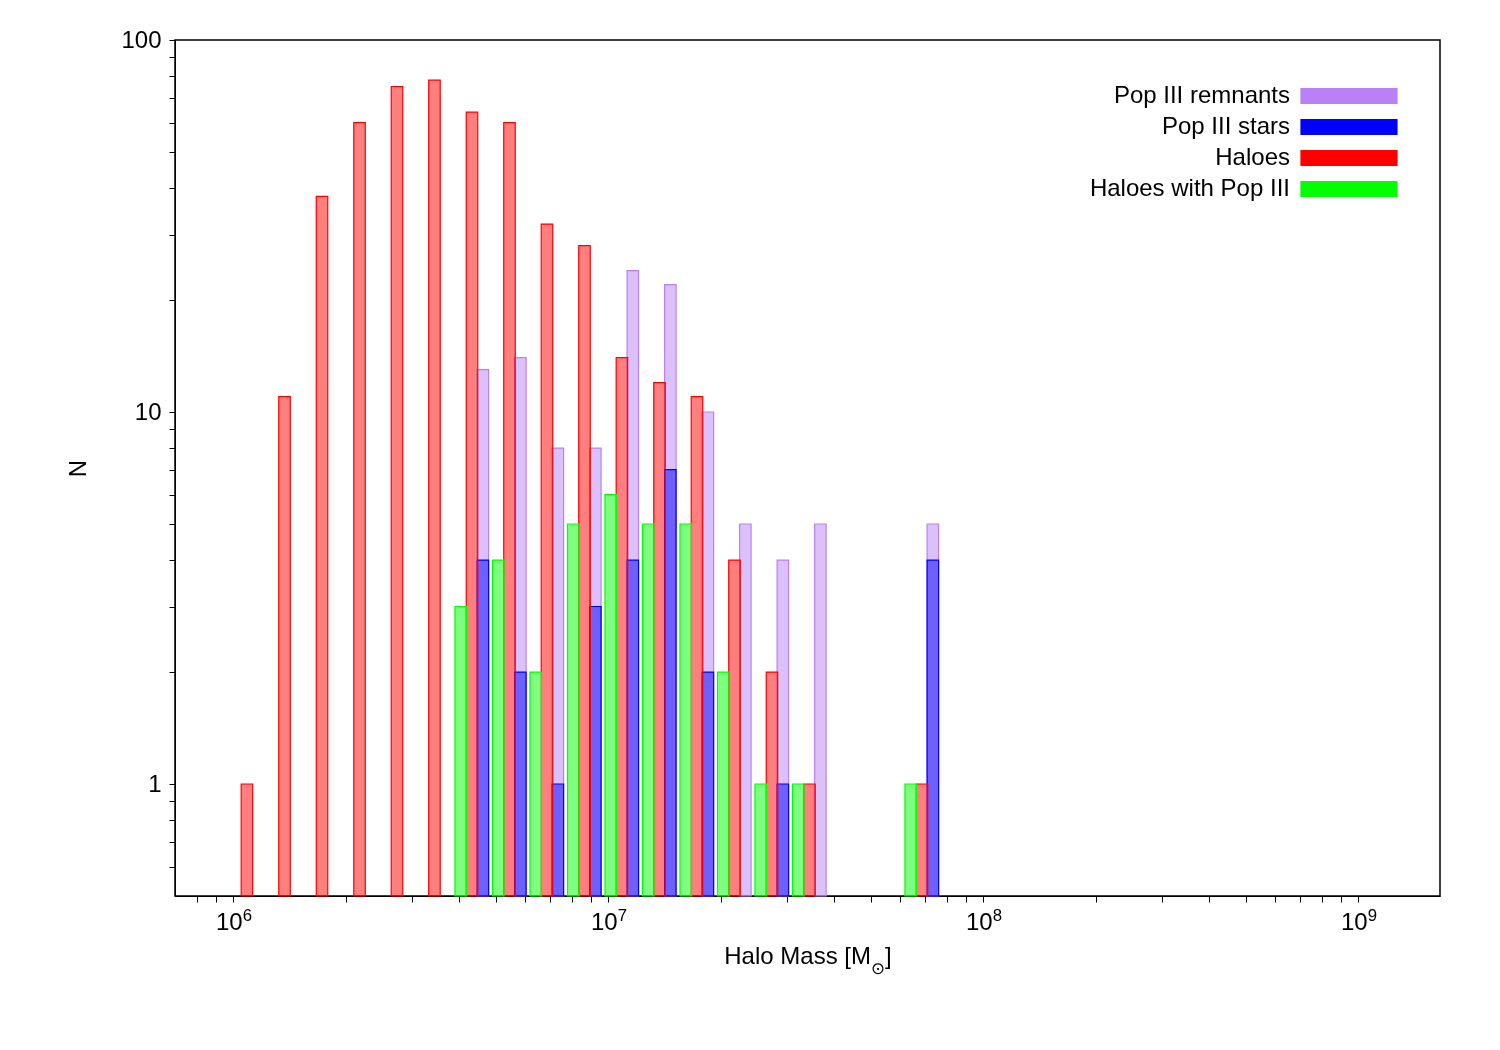 The width and height of the screenshot is (1500, 1050). Describe the element at coordinates (78, 468) in the screenshot. I see `y-axis-title: N` at that location.